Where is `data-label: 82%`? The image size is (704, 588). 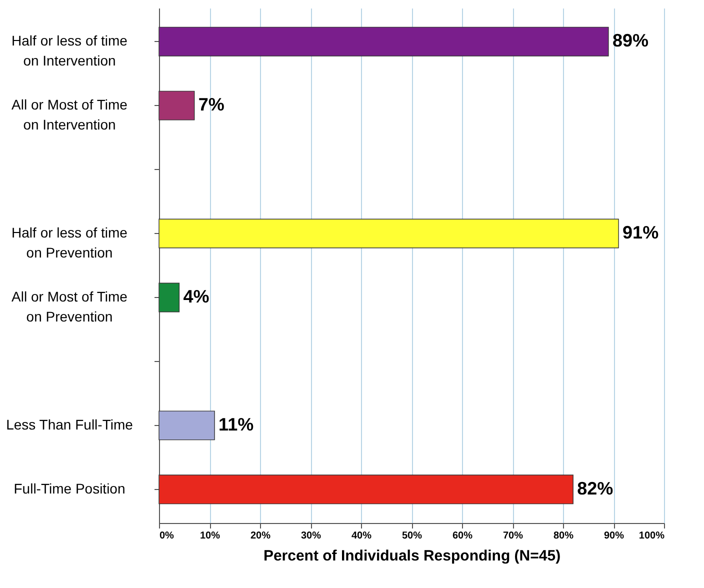 data-label: 82% is located at coordinates (595, 488).